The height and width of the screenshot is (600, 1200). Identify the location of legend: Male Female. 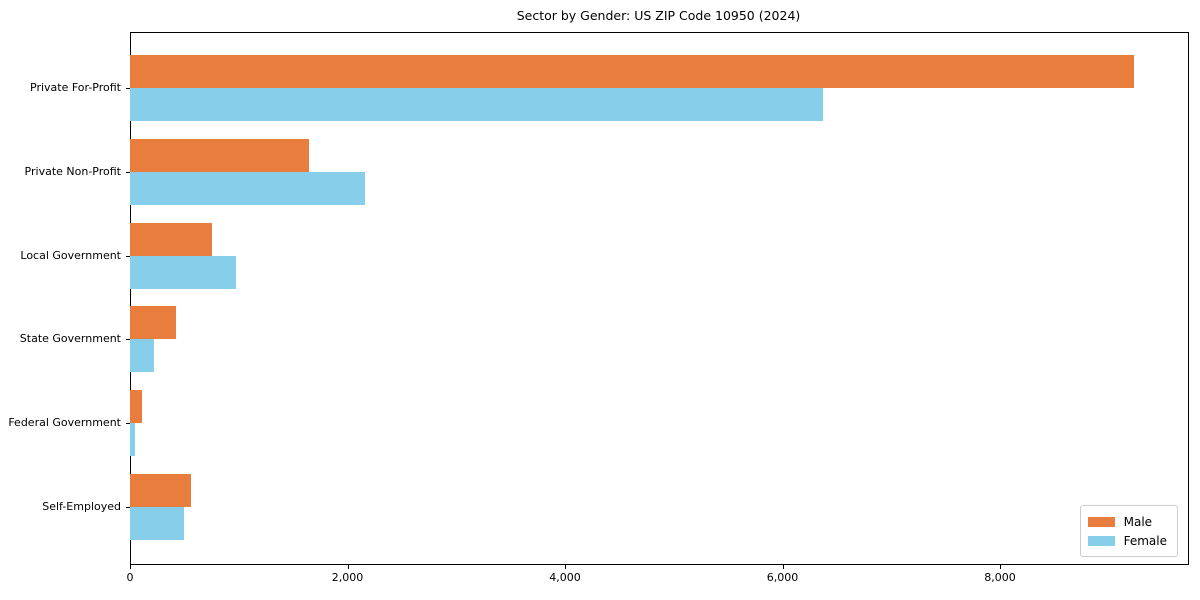
(1128, 531).